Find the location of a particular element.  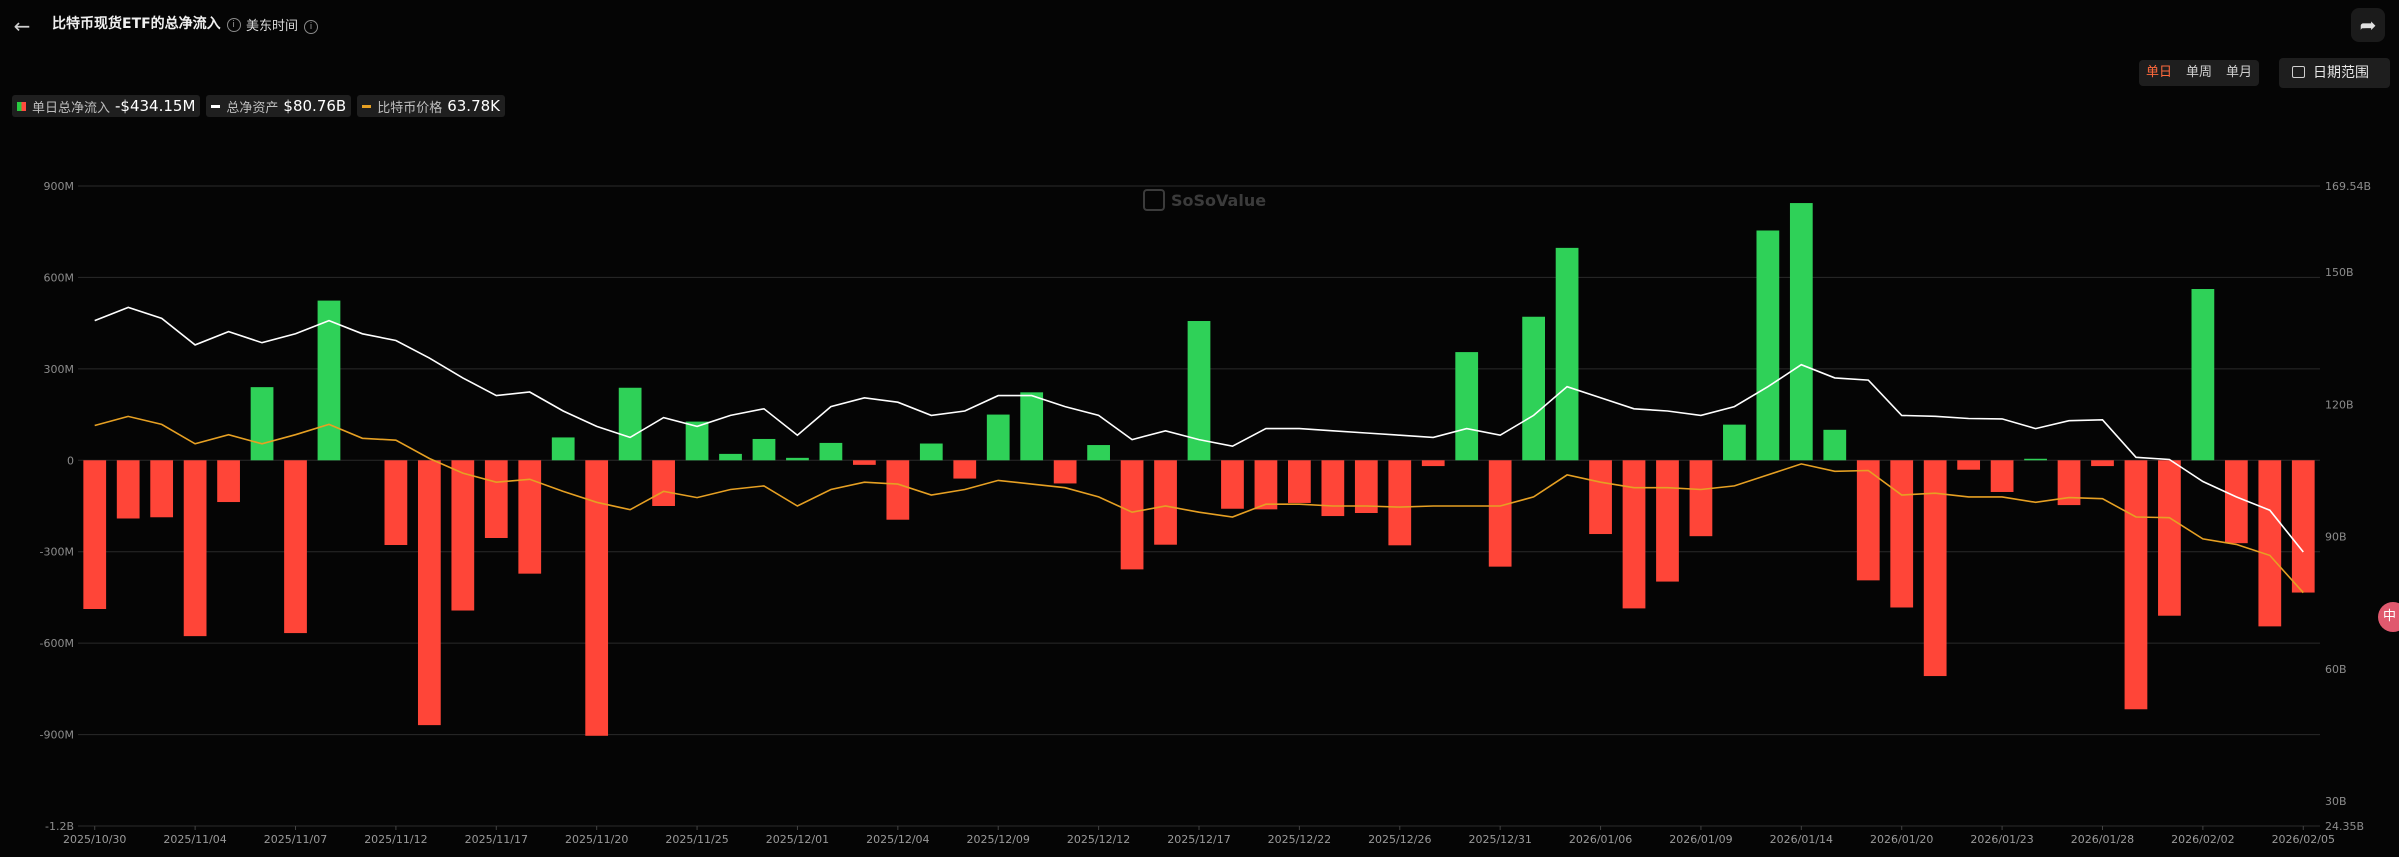

date-range-label: 日期范围 is located at coordinates (2341, 73).